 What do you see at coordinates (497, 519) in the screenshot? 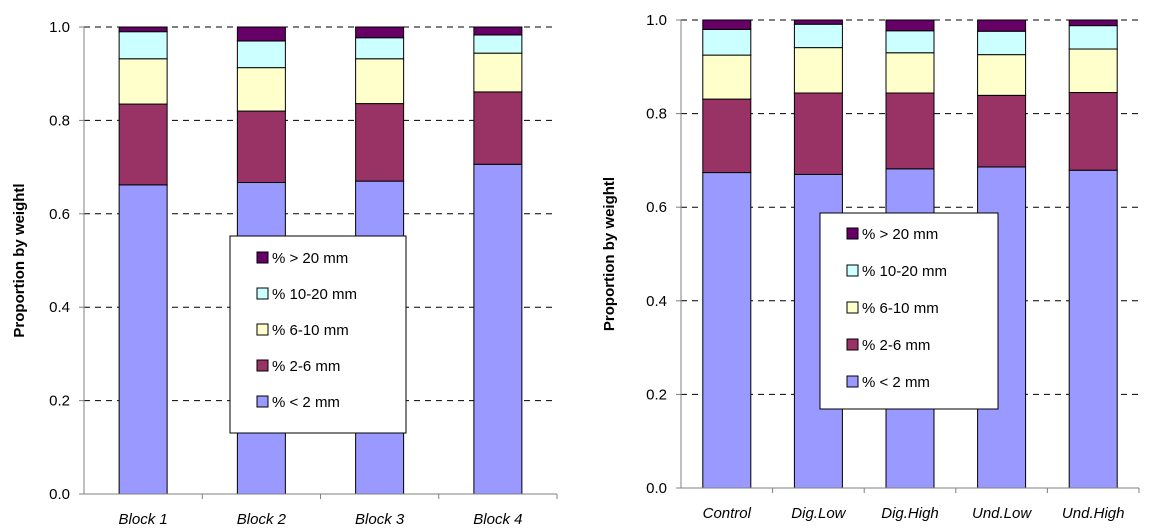
I see `x-category-label: Block 4` at bounding box center [497, 519].